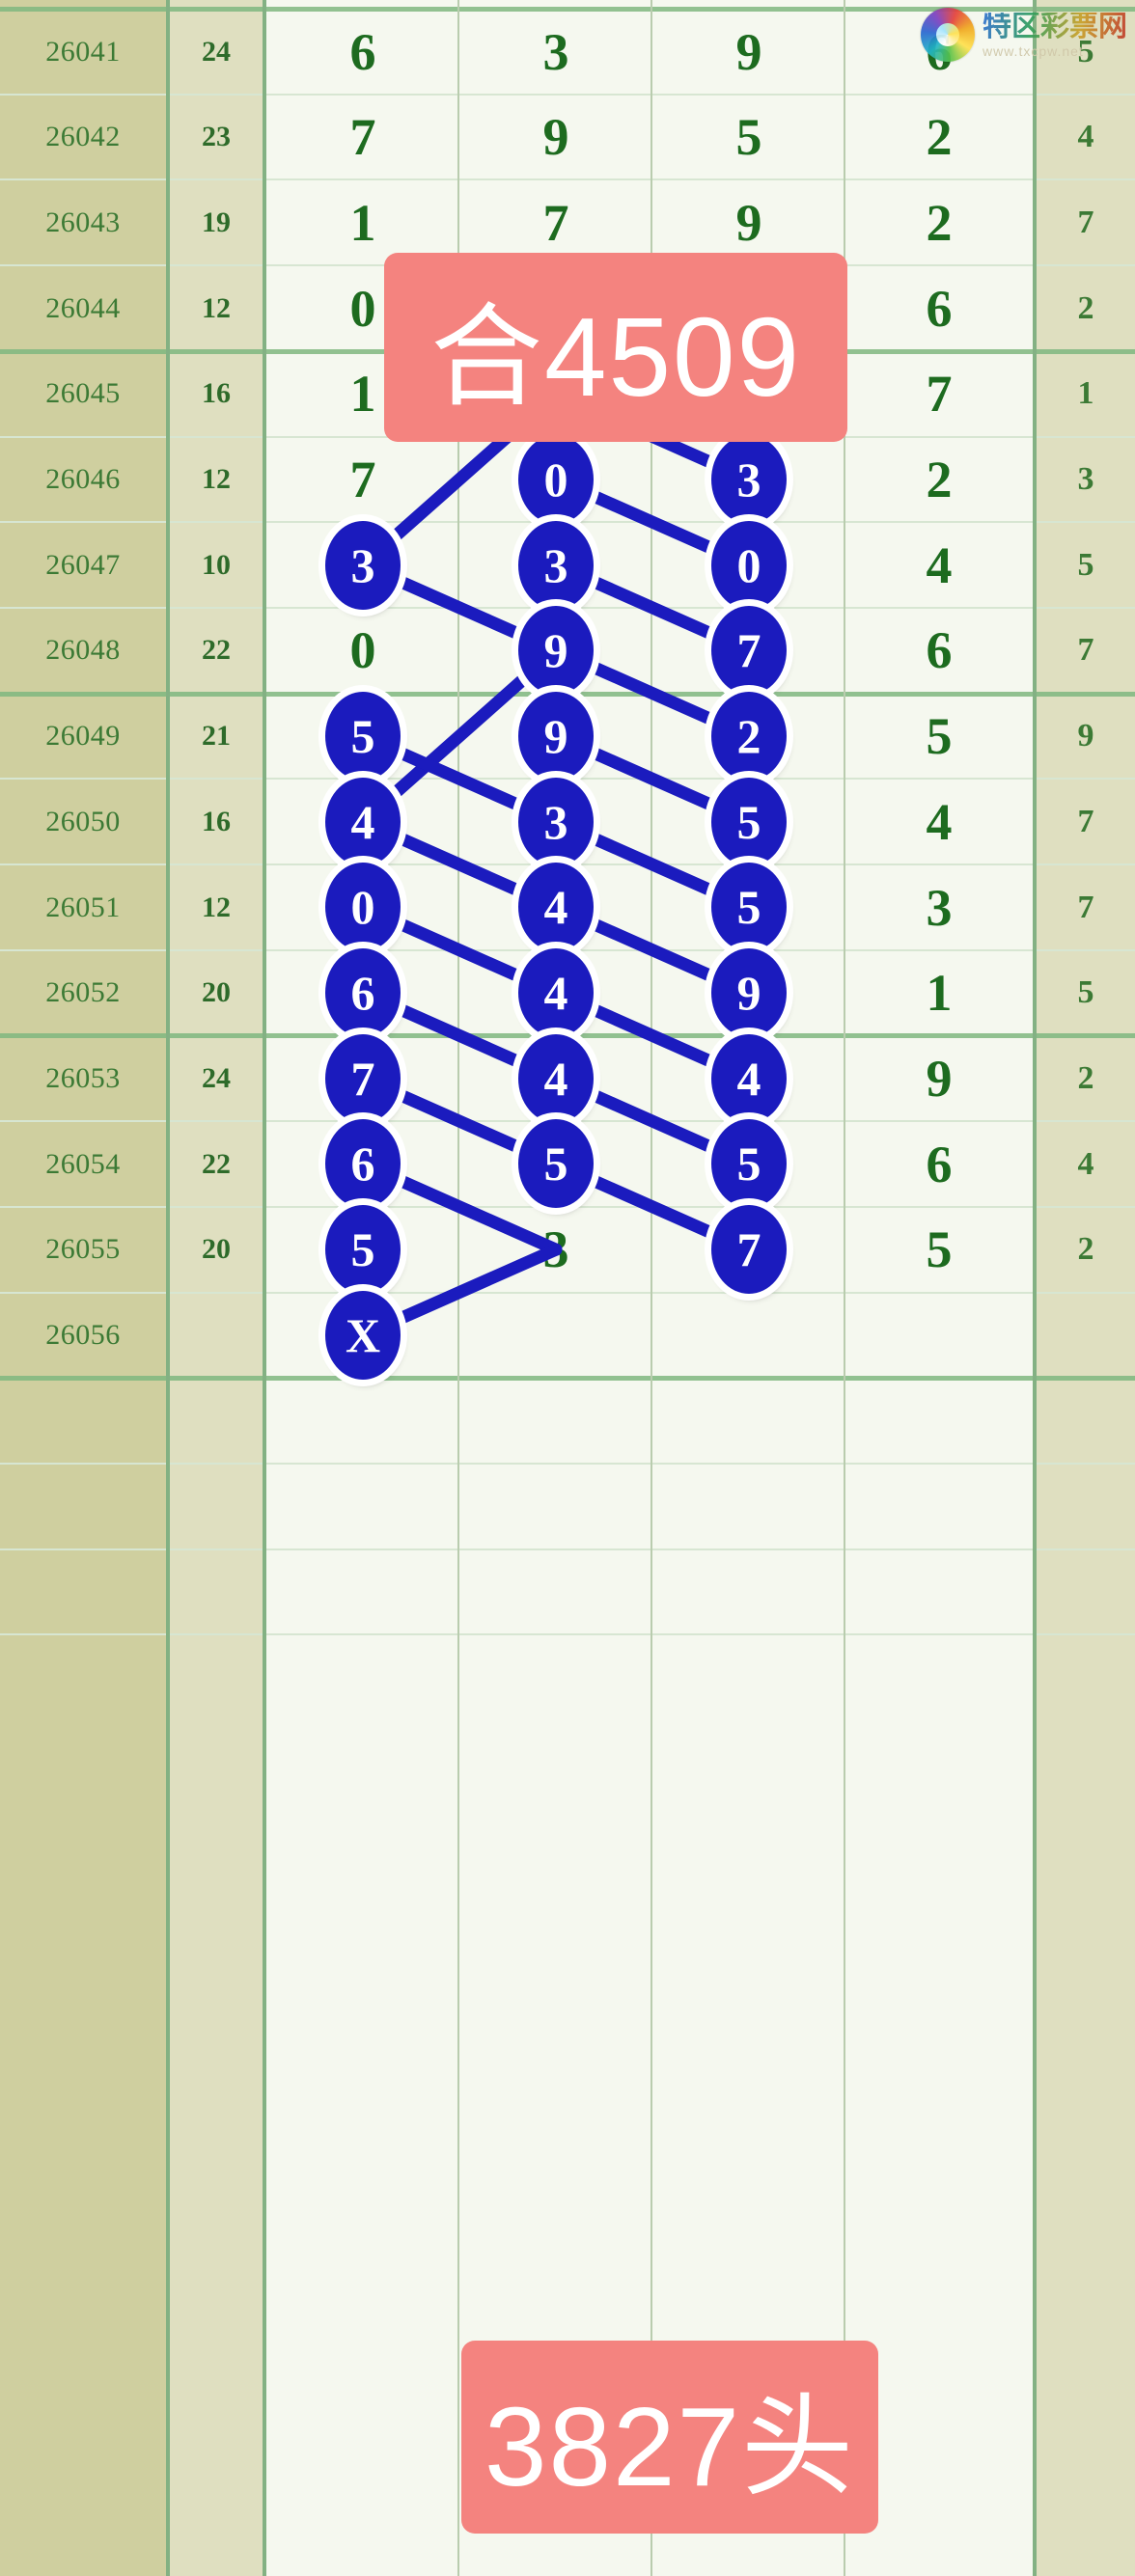  I want to click on table-row: 26043 19 1 7 9 2 7, so click(567, 222).